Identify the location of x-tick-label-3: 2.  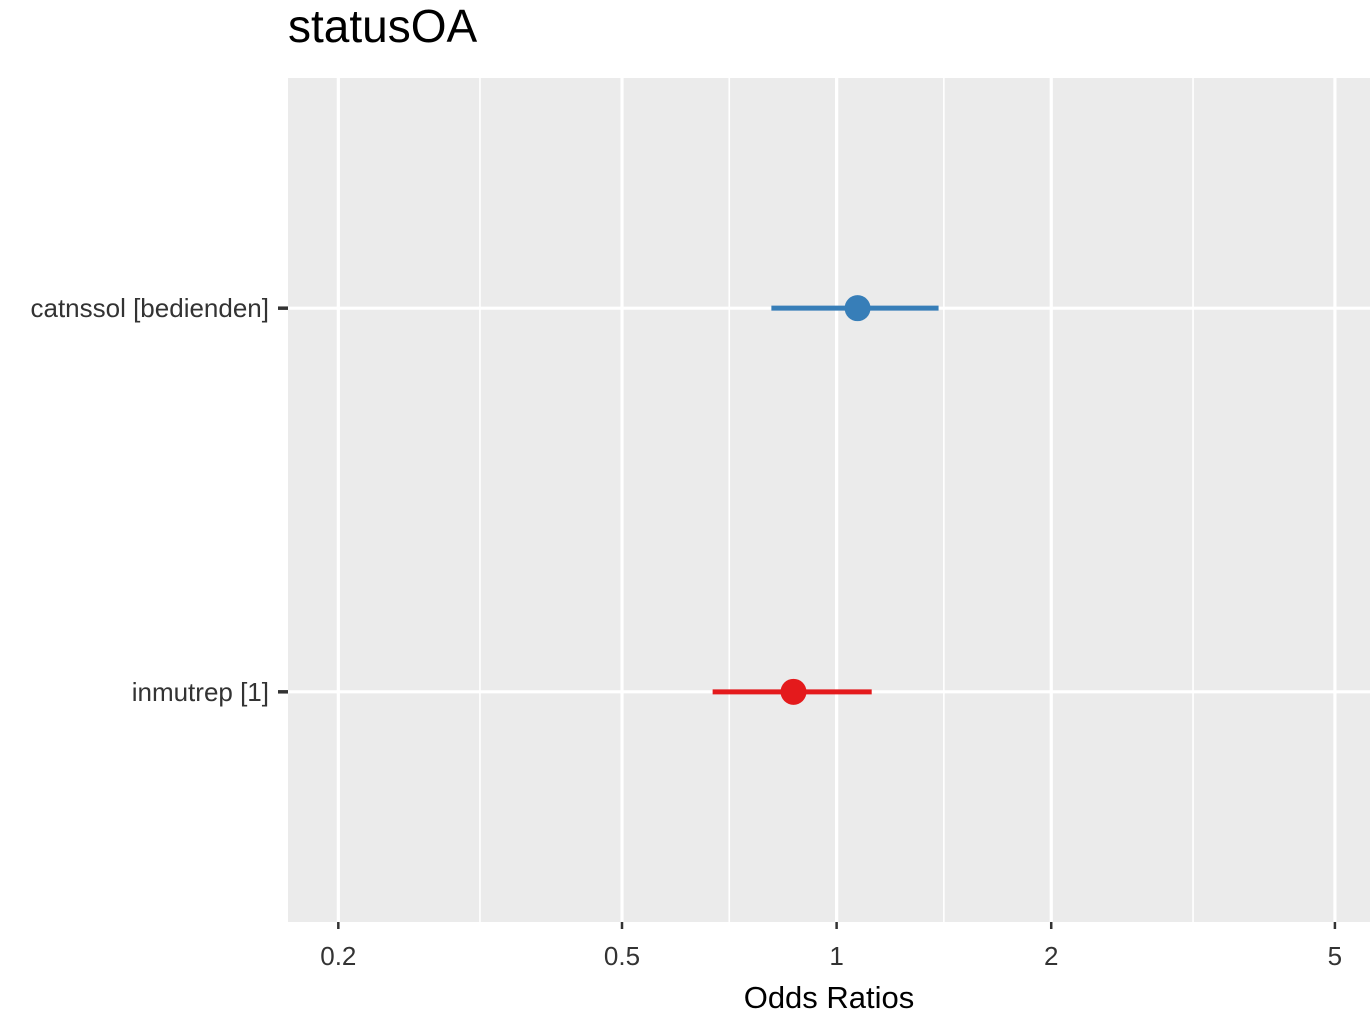
(1051, 956).